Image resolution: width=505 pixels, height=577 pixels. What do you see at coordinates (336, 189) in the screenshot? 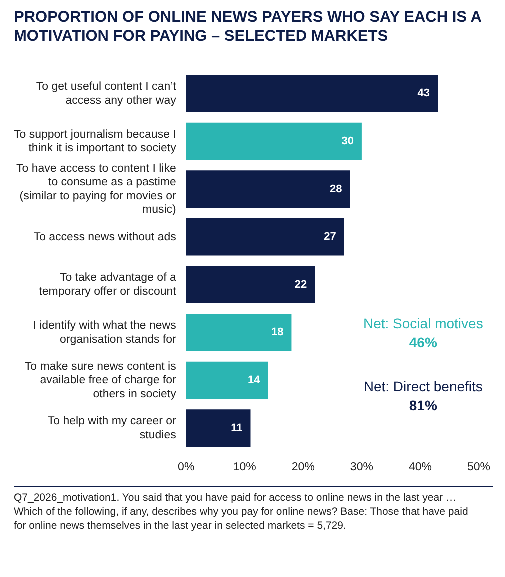
I see `data-label: 28` at bounding box center [336, 189].